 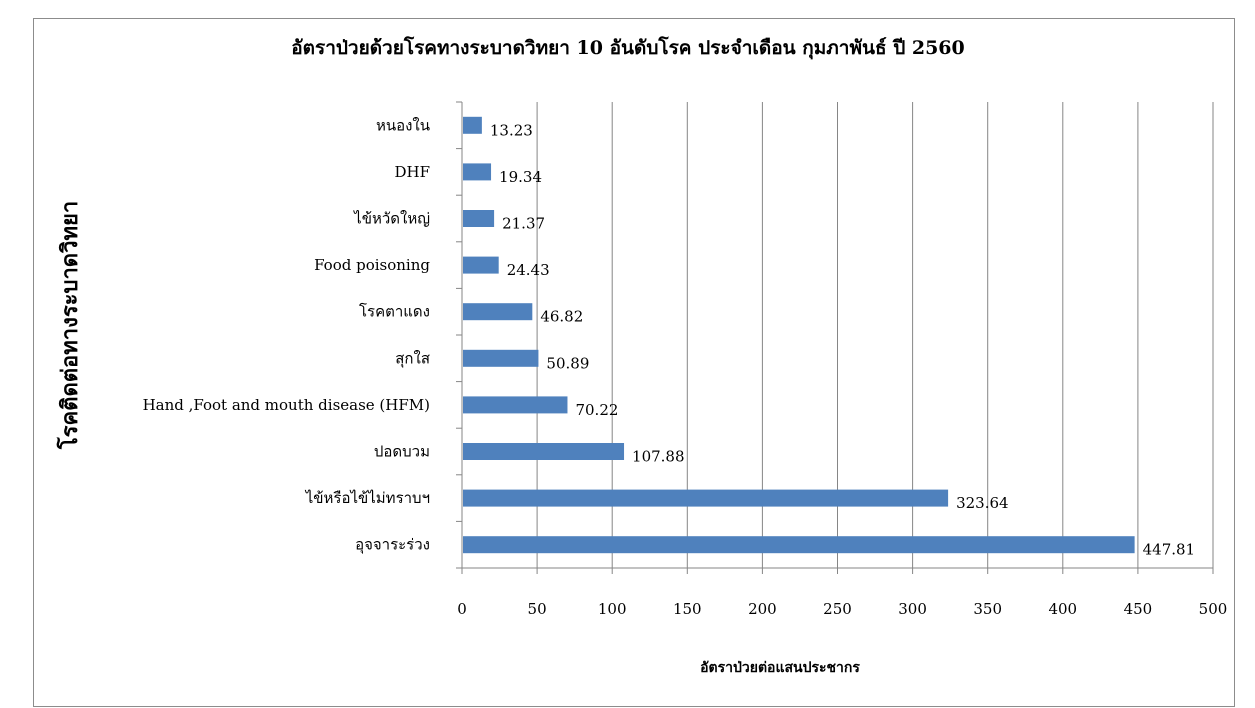 I want to click on category-label: ไข้หวัดใหญ่, so click(x=391, y=219).